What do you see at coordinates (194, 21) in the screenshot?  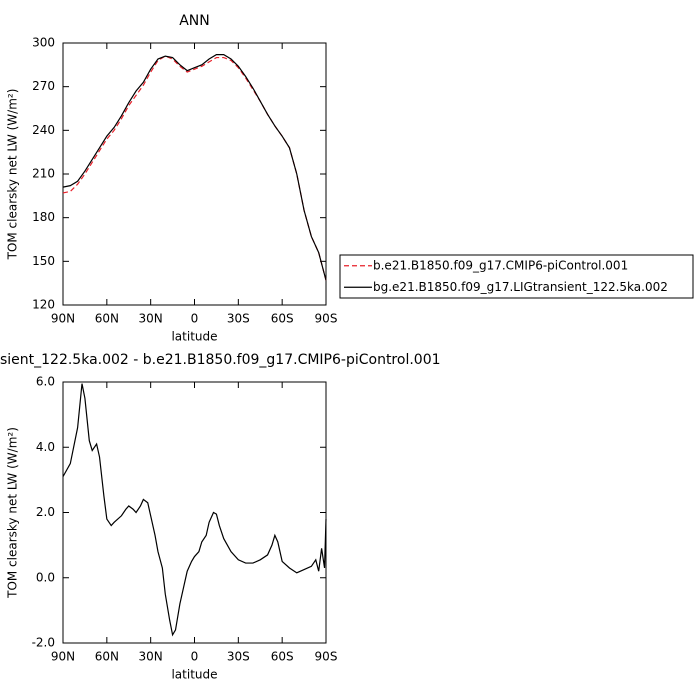 I see `chart-title: ANN` at bounding box center [194, 21].